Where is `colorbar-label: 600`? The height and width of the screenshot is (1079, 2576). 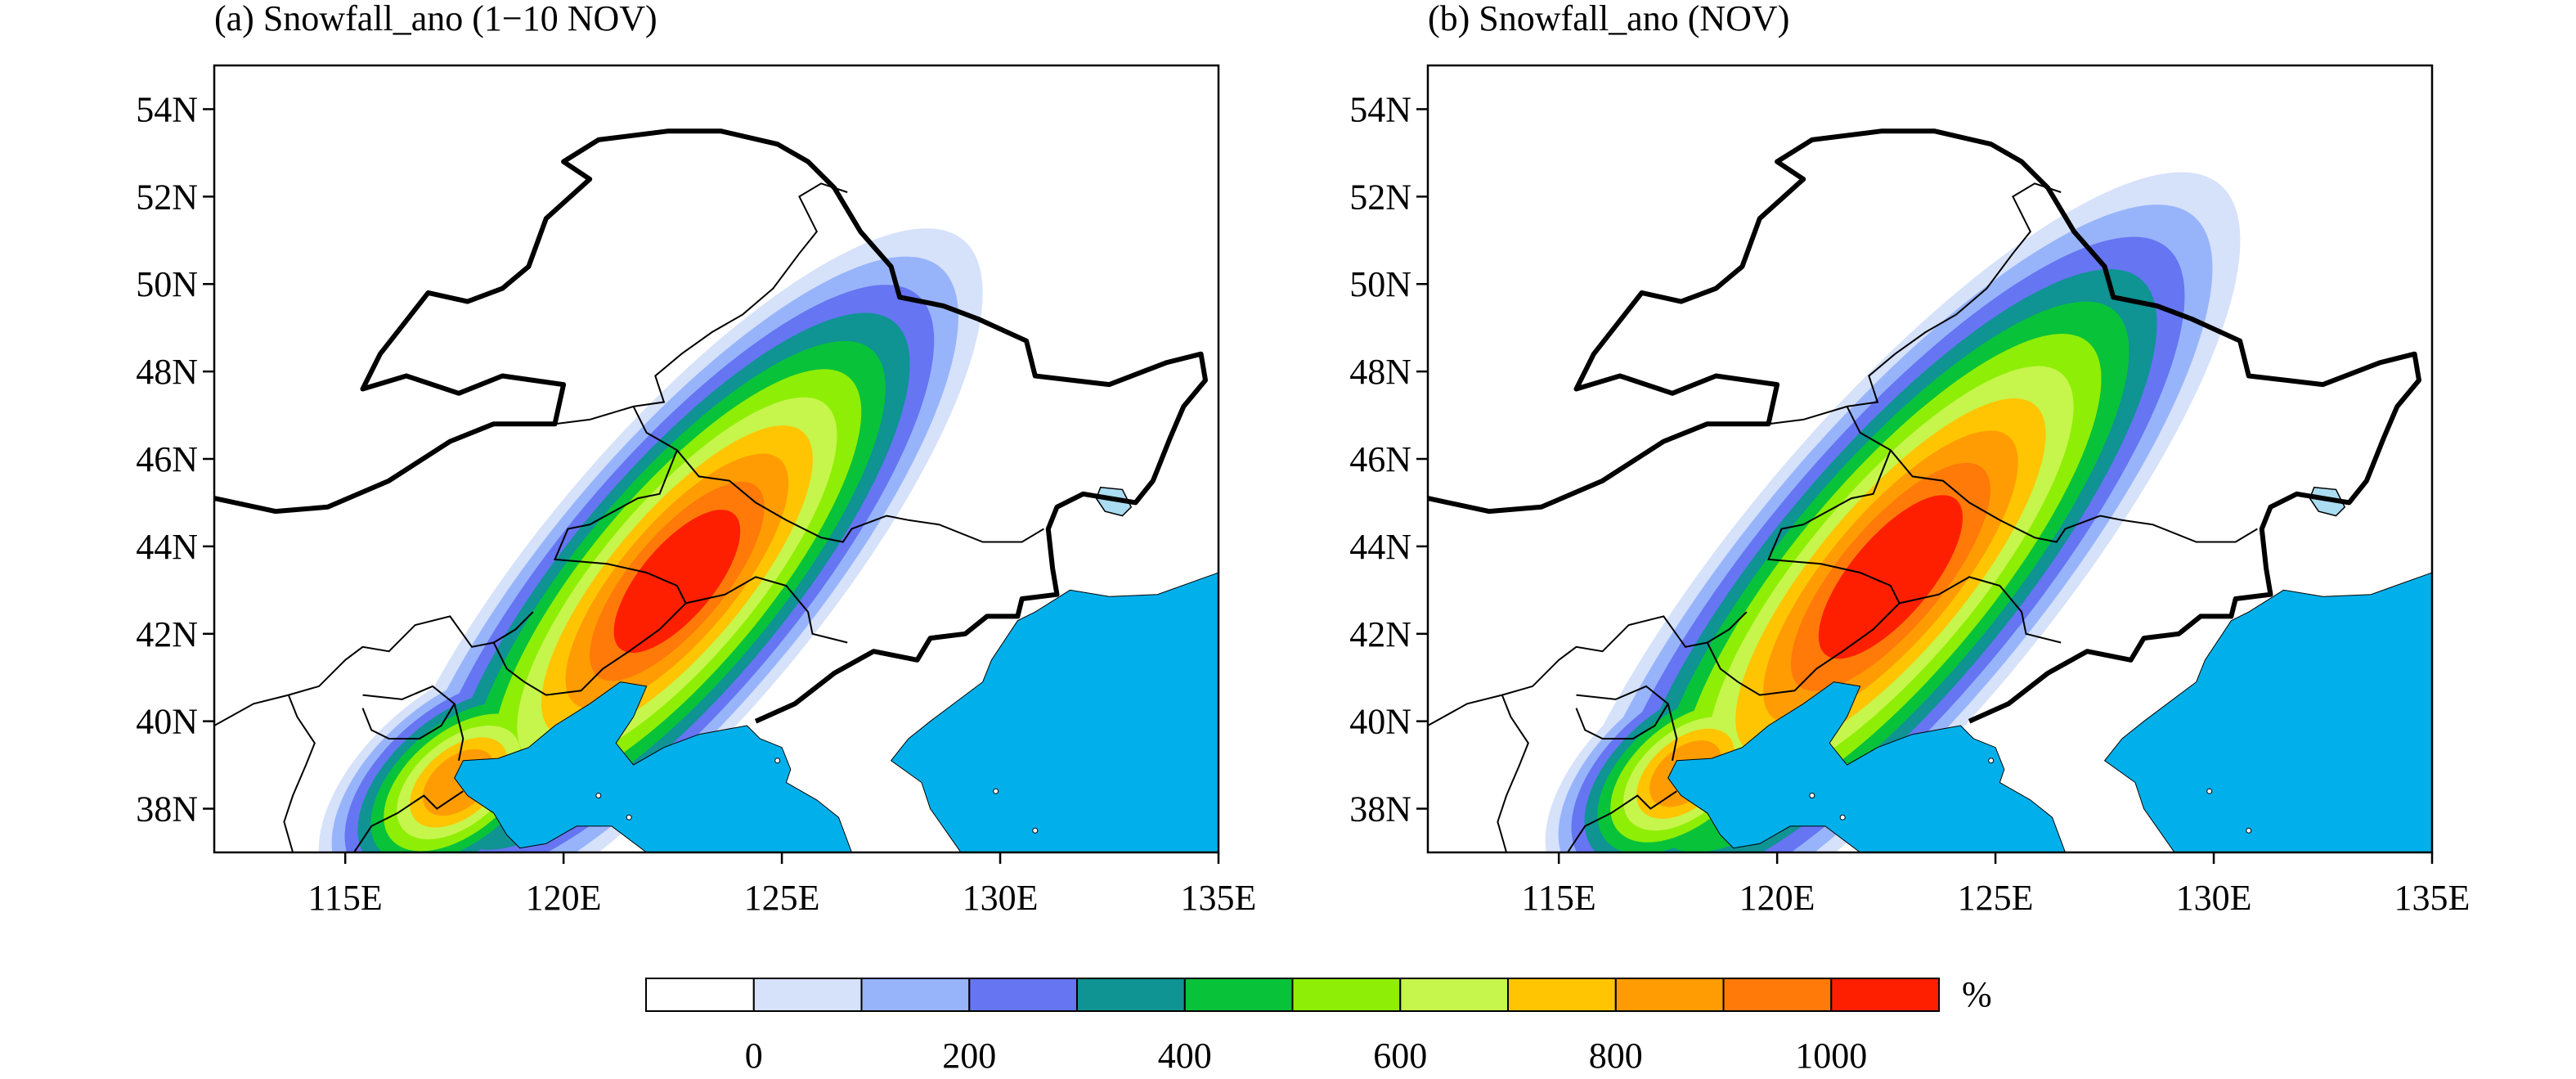 colorbar-label: 600 is located at coordinates (1400, 1056).